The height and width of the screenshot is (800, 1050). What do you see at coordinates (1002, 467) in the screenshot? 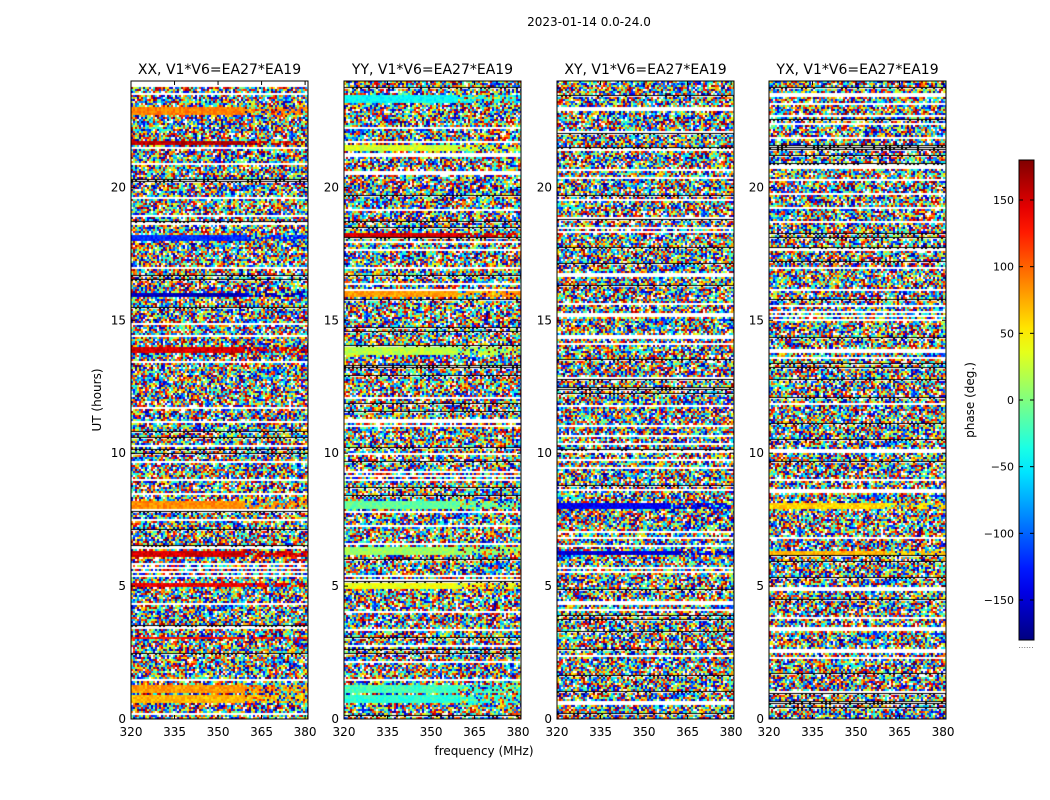
I see `colorbar-tick-label: −50` at bounding box center [1002, 467].